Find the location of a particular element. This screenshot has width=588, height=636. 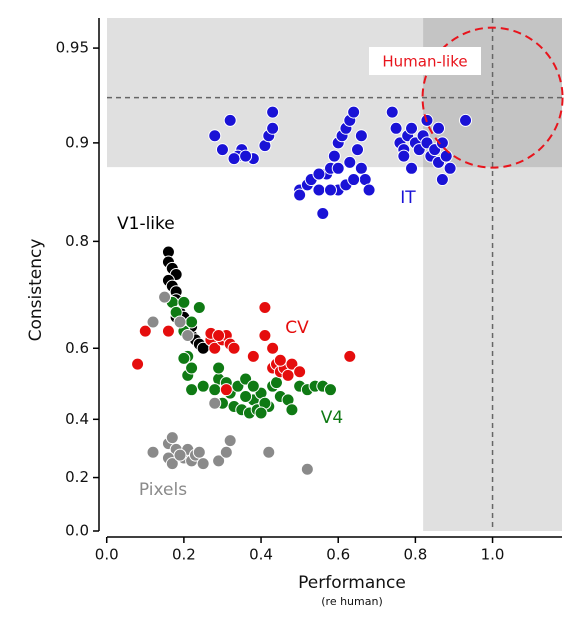

human-label-bg is located at coordinates (425, 61).